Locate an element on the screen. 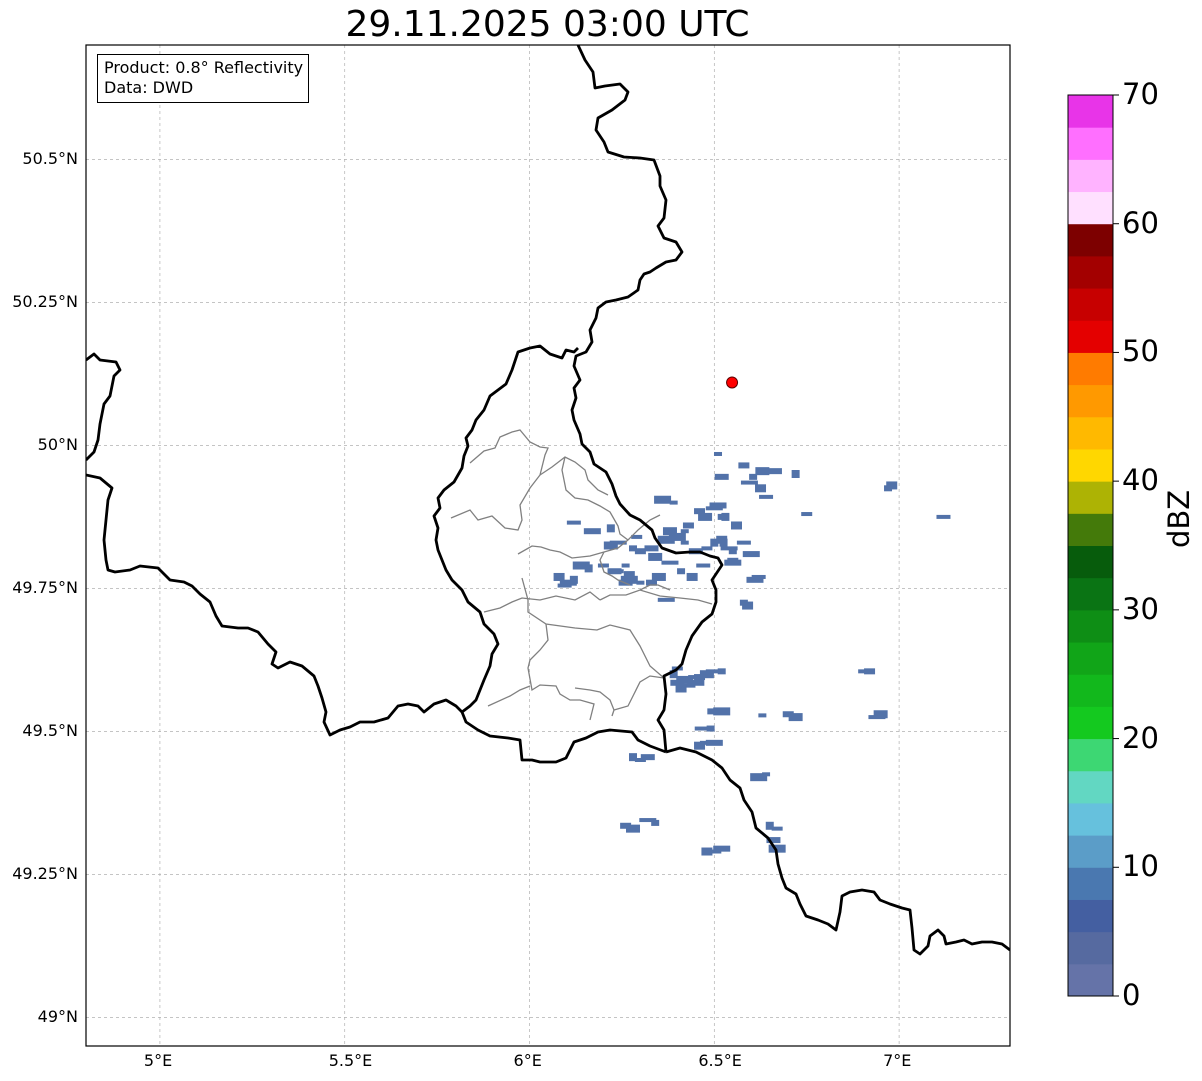 This screenshot has width=1202, height=1081. colorbar-tick-label: 60 is located at coordinates (1140, 222).